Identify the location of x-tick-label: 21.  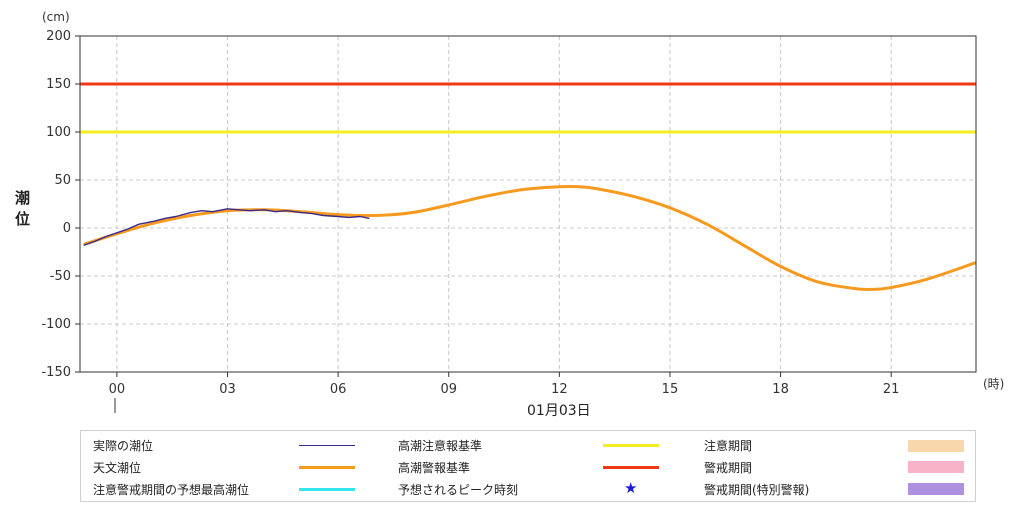
(891, 389).